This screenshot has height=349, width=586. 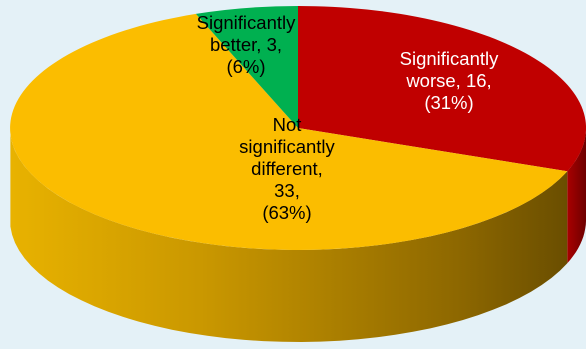 I want to click on pie-side-significantly-worse, so click(x=576, y=196).